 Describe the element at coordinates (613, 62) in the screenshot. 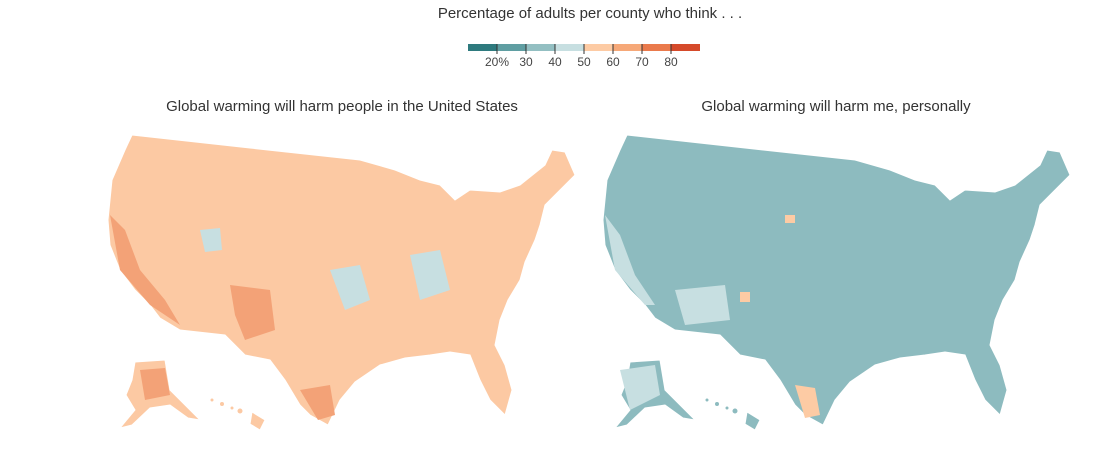

I see `legend-tick-label: 60` at that location.